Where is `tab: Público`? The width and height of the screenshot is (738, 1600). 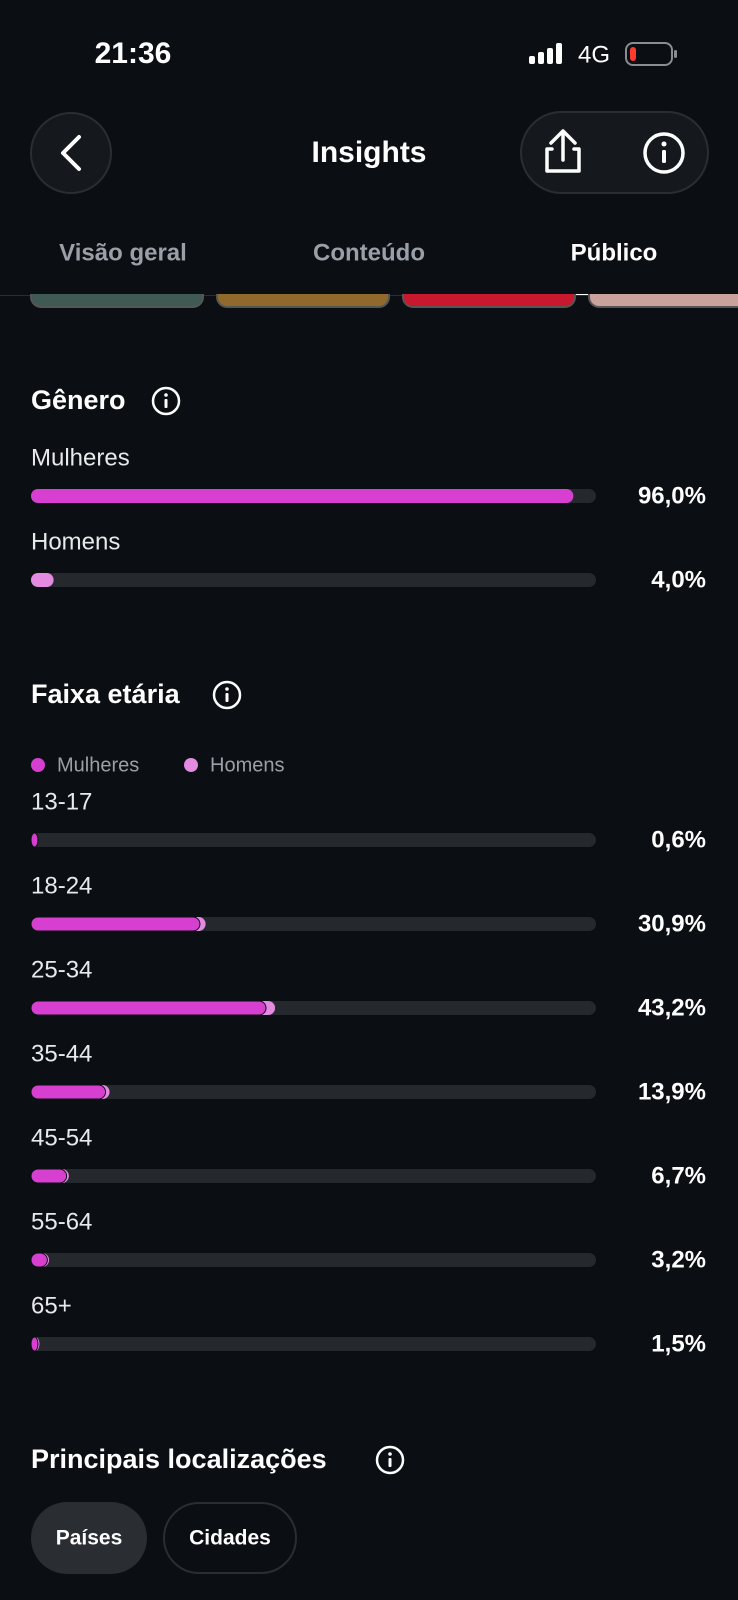 tab: Público is located at coordinates (614, 252).